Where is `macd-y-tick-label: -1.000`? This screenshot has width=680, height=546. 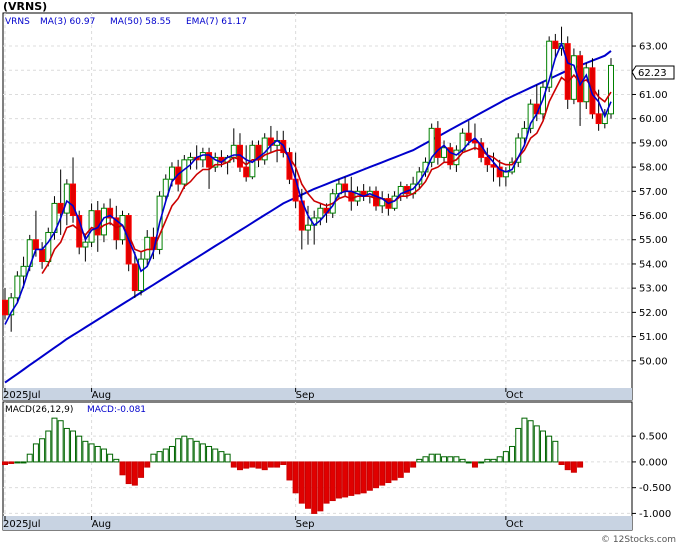 macd-y-tick-label: -1.000 is located at coordinates (655, 514).